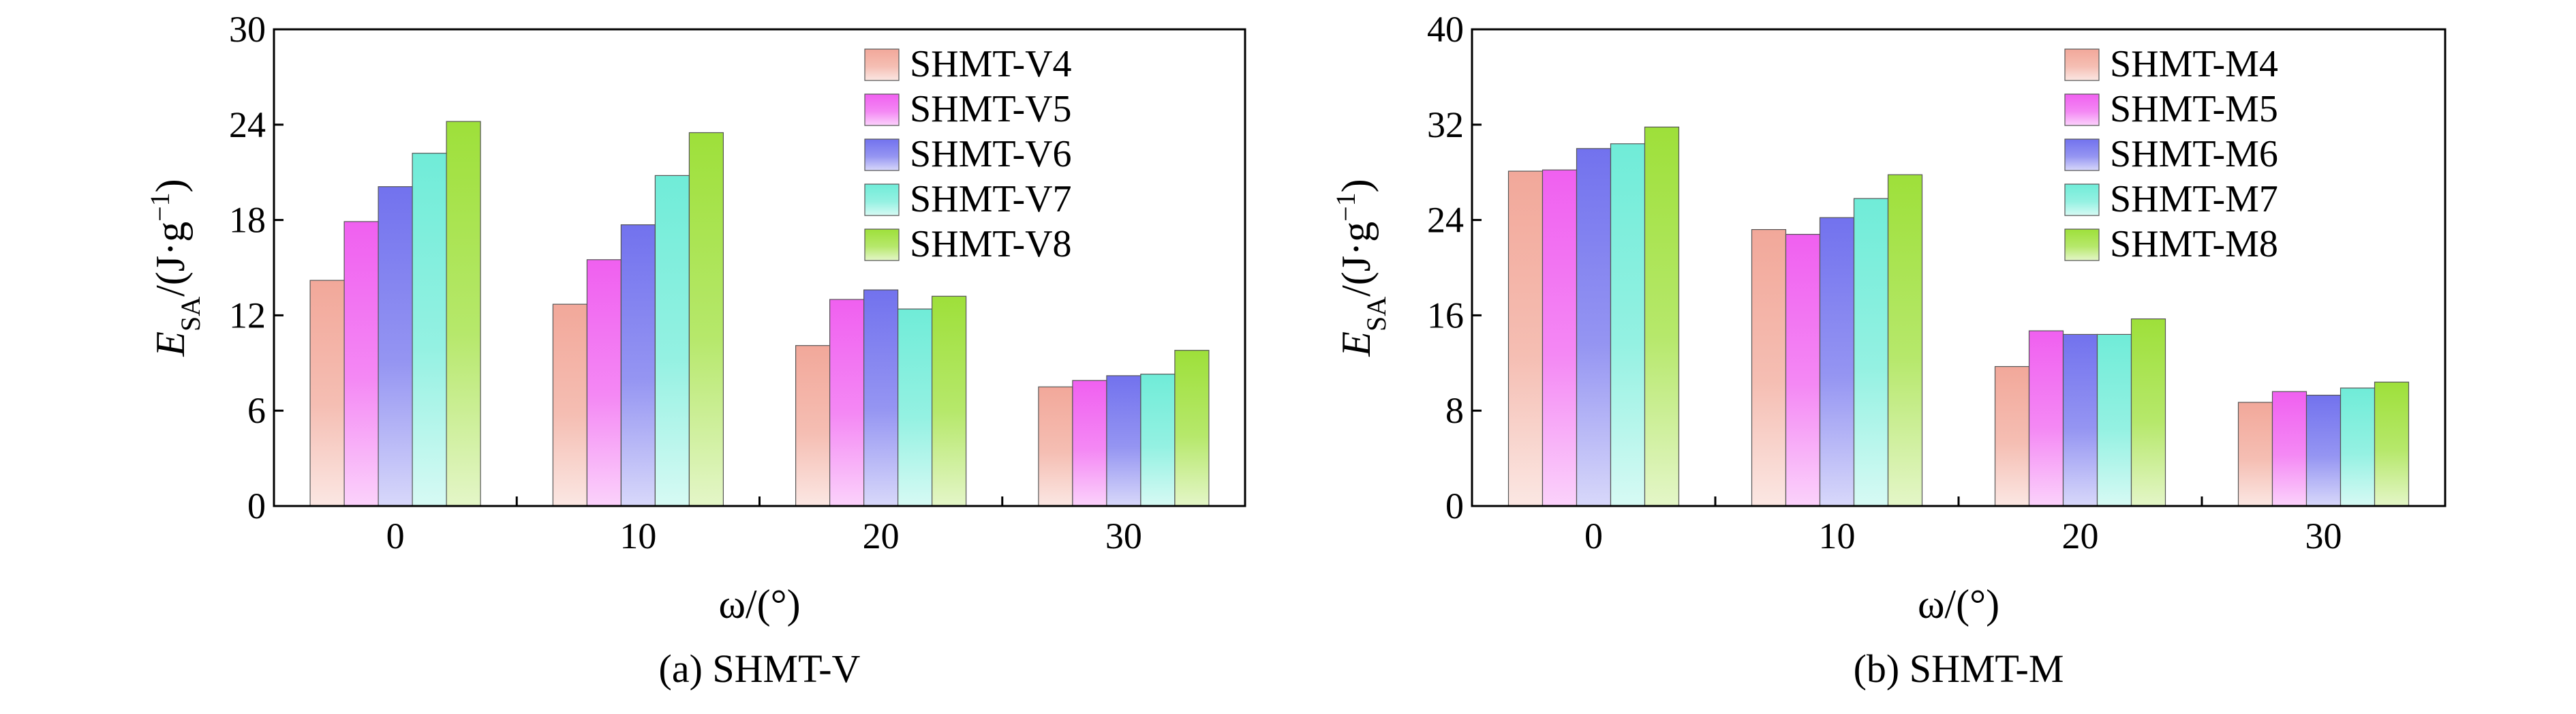 The height and width of the screenshot is (714, 2576). I want to click on legend-swatch-shmt-m4, so click(2082, 64).